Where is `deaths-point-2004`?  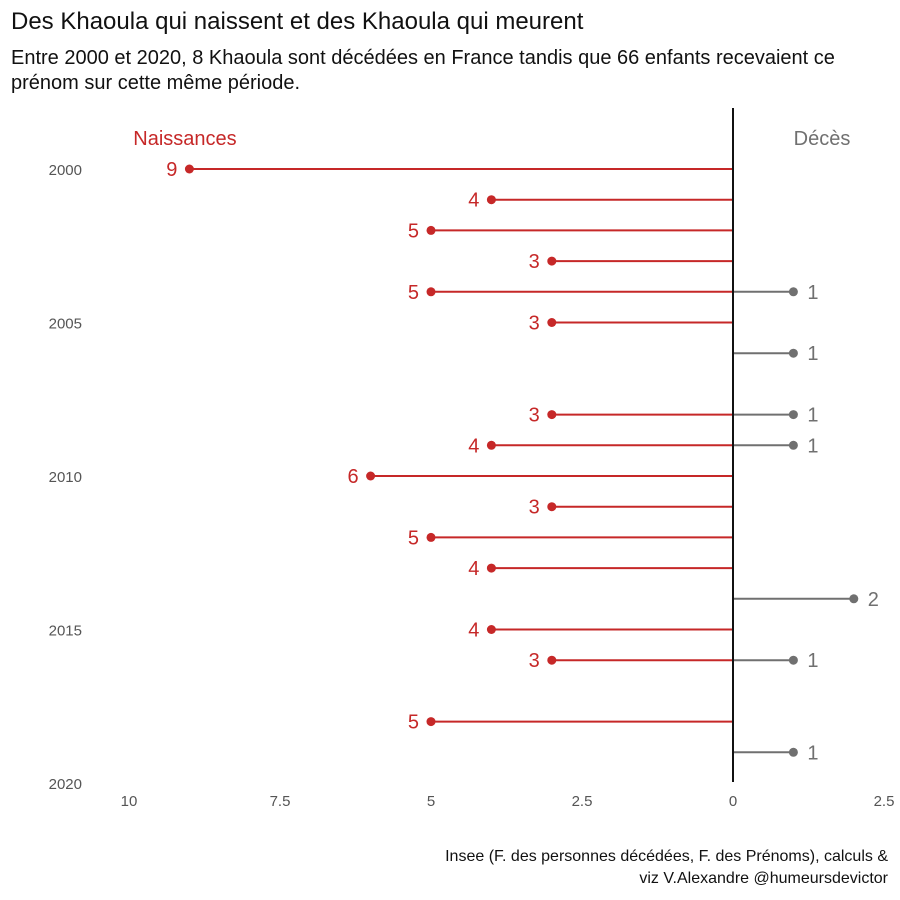 deaths-point-2004 is located at coordinates (793, 292).